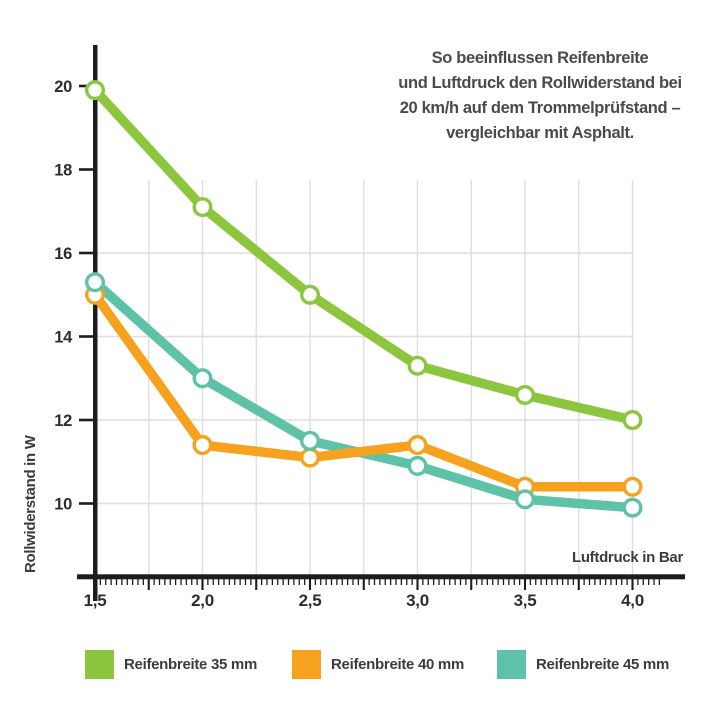 The image size is (710, 720). Describe the element at coordinates (381, 577) in the screenshot. I see `x-axis-line` at that location.